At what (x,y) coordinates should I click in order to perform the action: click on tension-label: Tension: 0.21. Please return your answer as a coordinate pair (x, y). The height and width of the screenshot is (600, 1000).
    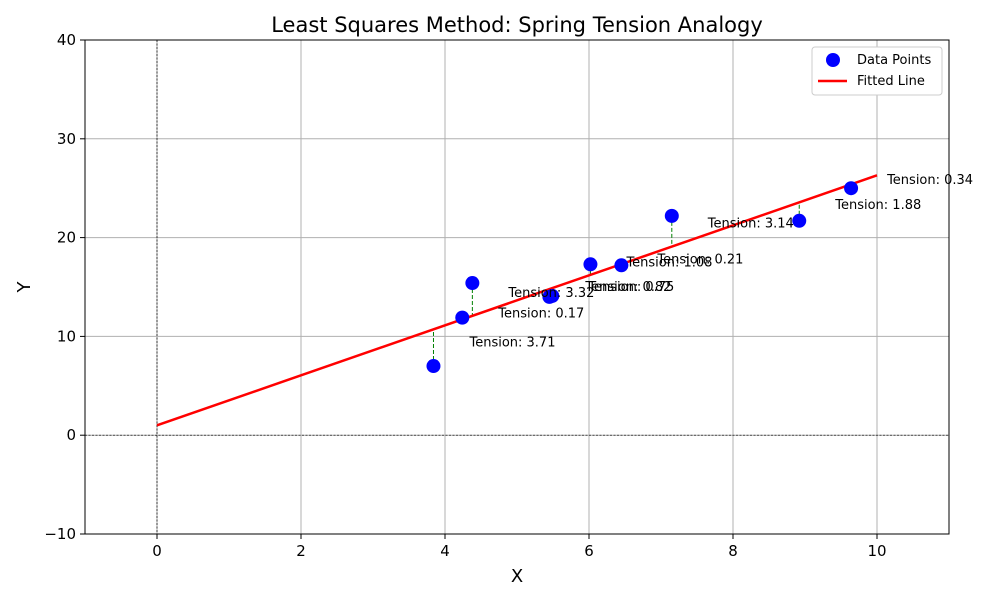
    Looking at the image, I should click on (699, 259).